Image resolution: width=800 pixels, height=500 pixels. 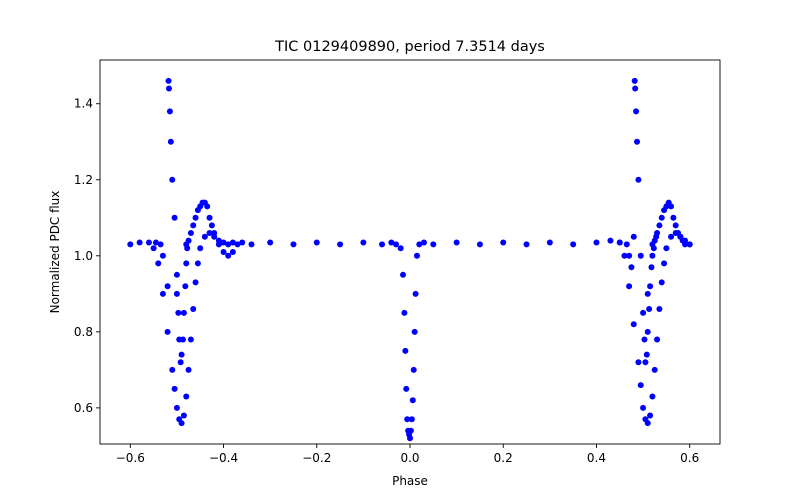 I want to click on x-tick-label: −0.6, so click(x=130, y=458).